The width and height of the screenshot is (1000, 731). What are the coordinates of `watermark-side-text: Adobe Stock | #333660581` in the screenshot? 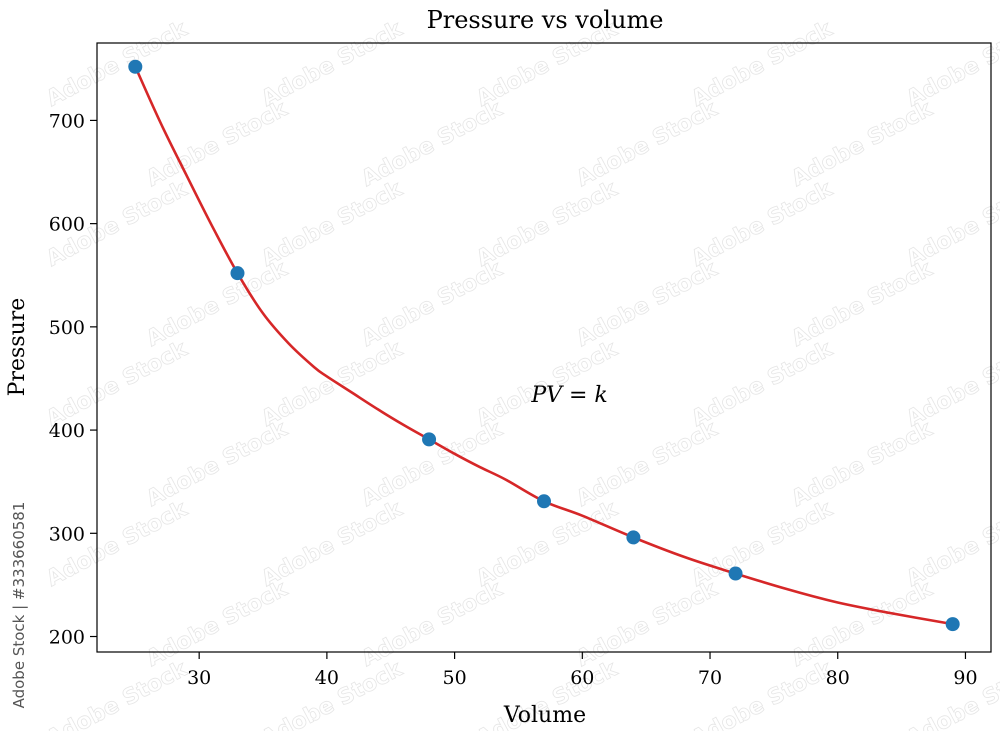 It's located at (19, 605).